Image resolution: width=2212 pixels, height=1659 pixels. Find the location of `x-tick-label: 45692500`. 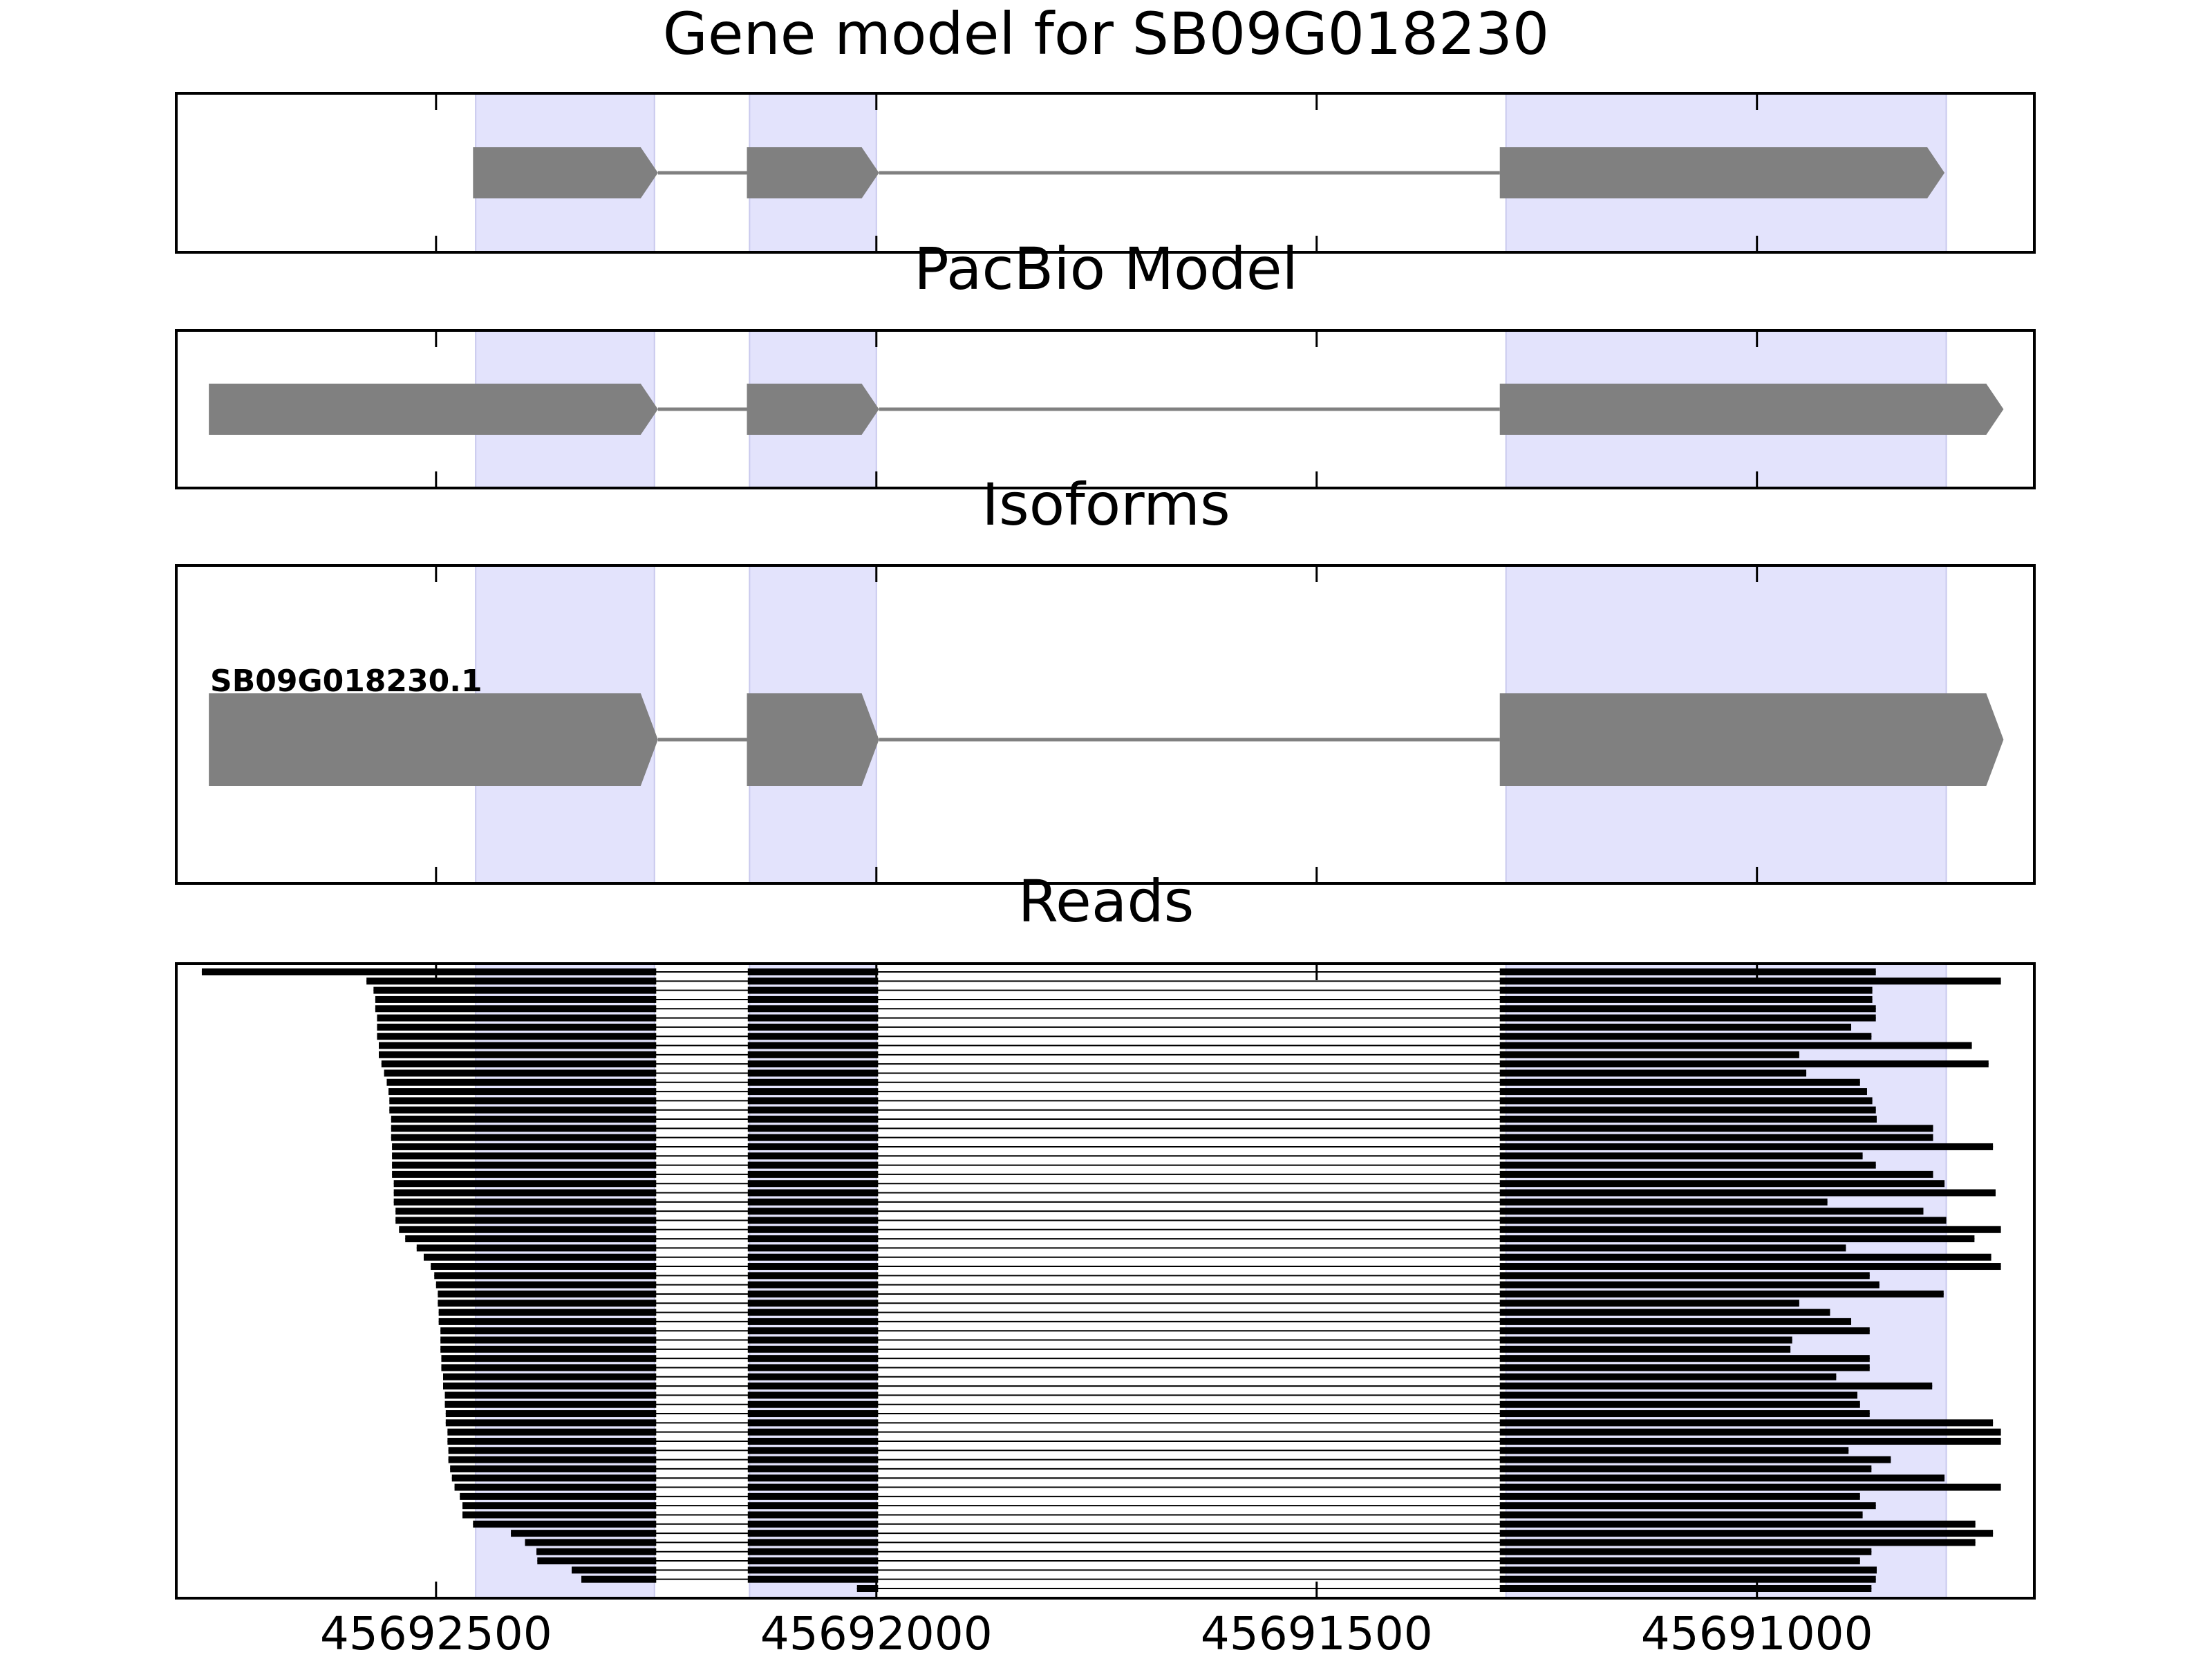

x-tick-label: 45692500 is located at coordinates (436, 1633).